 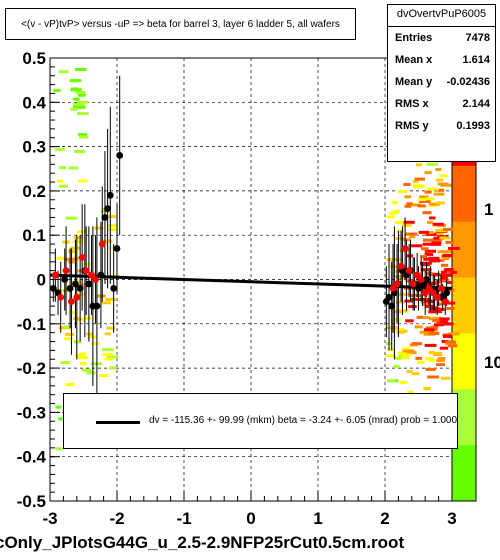 I want to click on z-tick-label: 10, so click(x=492, y=362).